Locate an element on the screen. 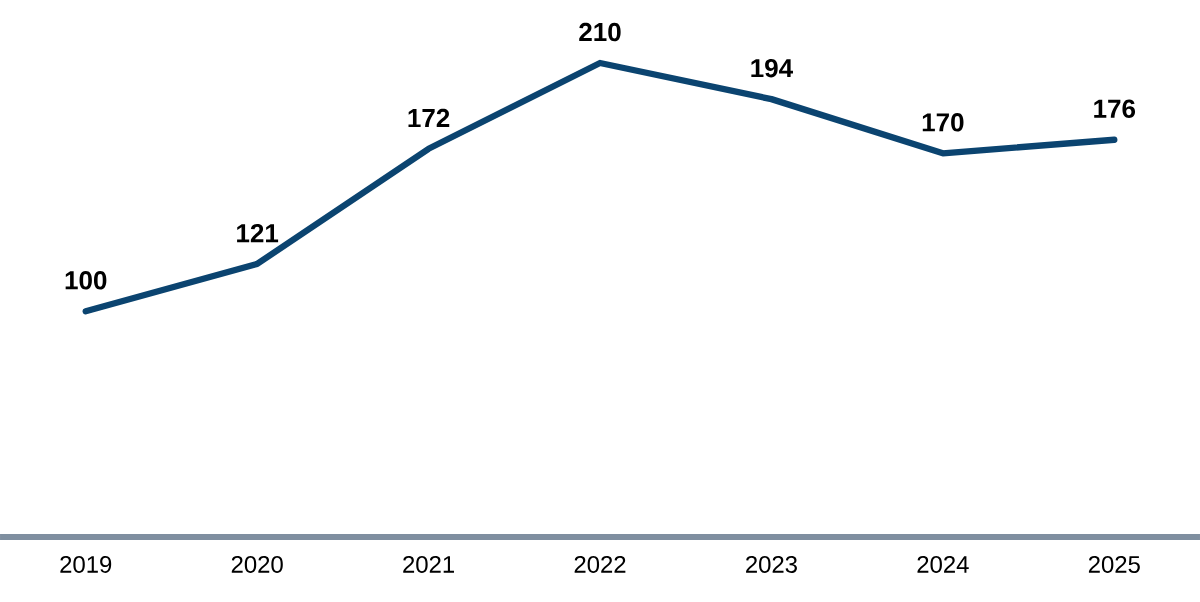 This screenshot has height=602, width=1200. x-tick-label: 2025 is located at coordinates (1114, 564).